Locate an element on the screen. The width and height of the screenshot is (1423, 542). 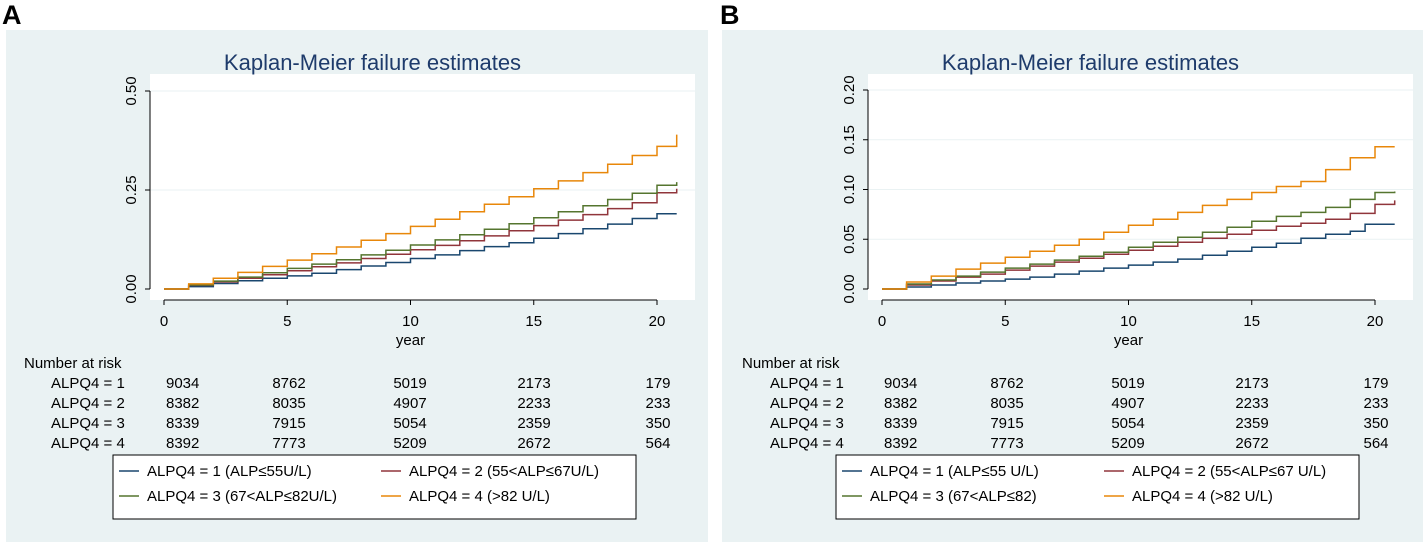
panel-b-y-tick-label: 0.20 is located at coordinates (849, 89).